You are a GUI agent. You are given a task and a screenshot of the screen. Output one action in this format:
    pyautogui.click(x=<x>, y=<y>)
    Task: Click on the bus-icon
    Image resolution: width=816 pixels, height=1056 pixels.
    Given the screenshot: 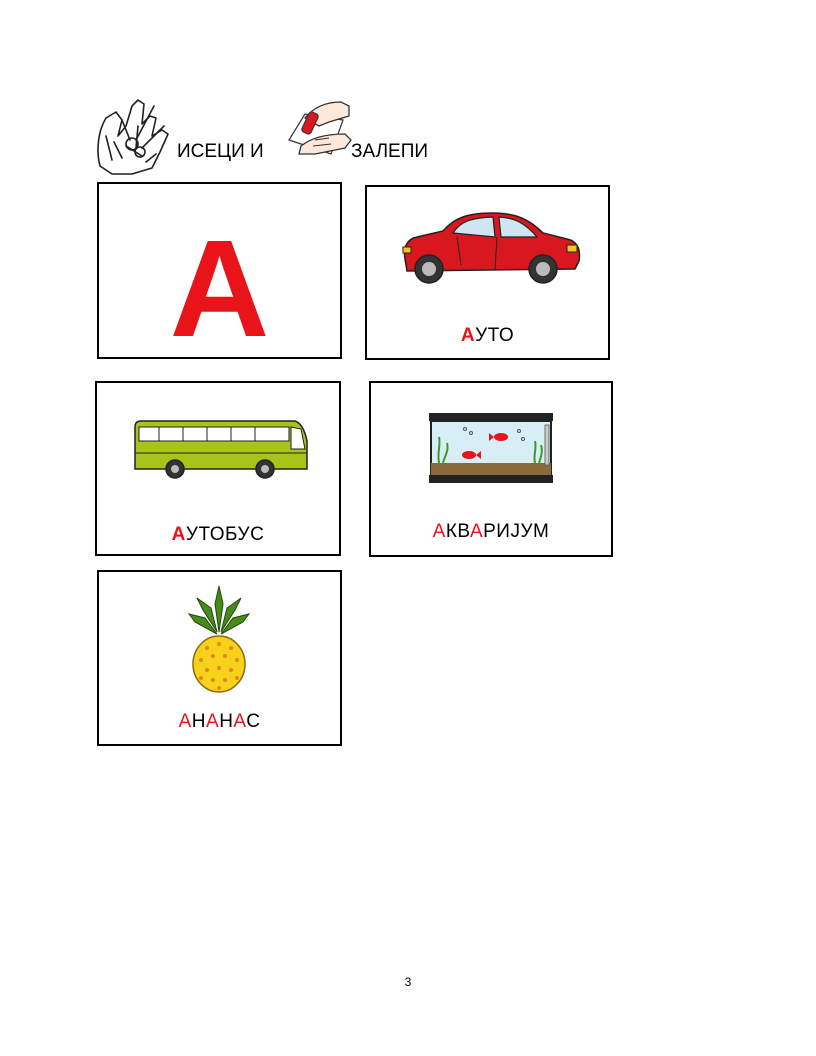 What is the action you would take?
    pyautogui.click(x=220, y=450)
    